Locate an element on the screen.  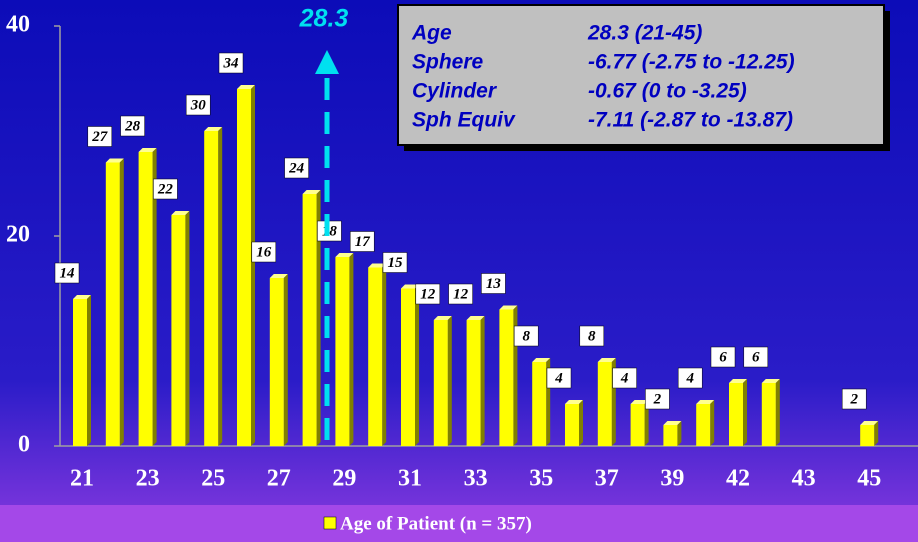
x-tick-label: 33 is located at coordinates (476, 479).